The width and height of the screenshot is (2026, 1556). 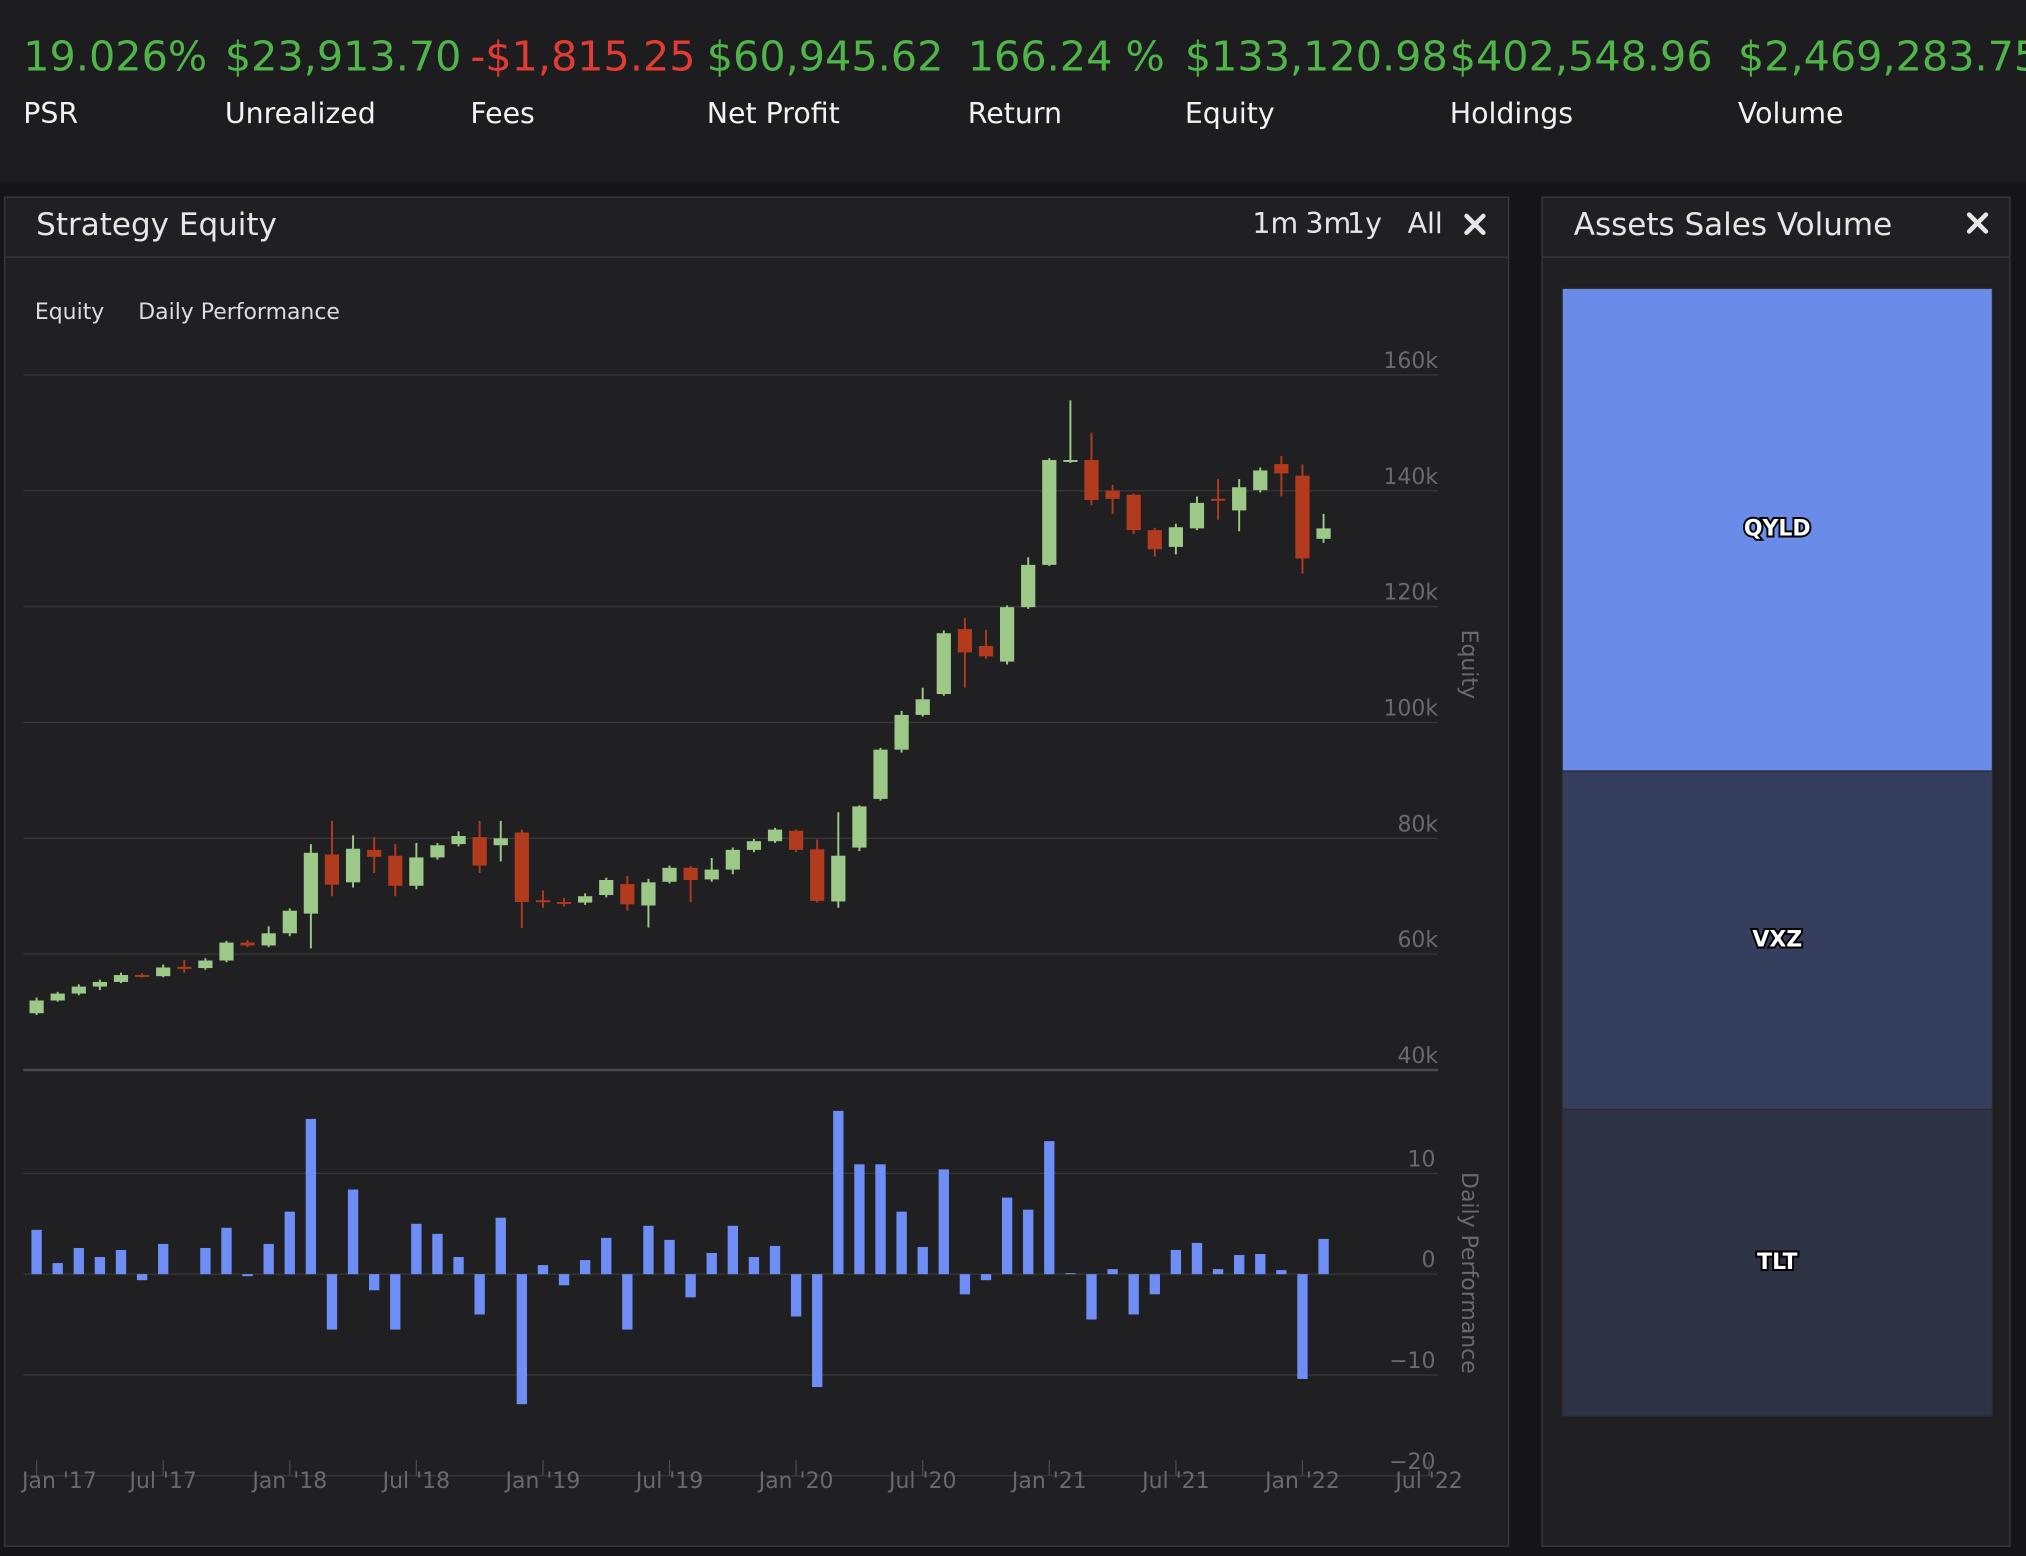 I want to click on y-tick-label: −20, so click(x=1412, y=1462).